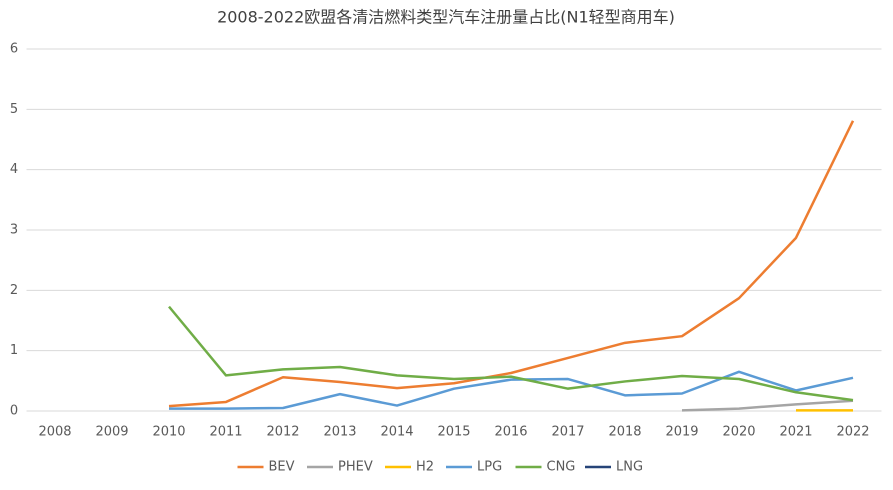 This screenshot has height=490, width=893. I want to click on legend-label: CNG, so click(561, 467).